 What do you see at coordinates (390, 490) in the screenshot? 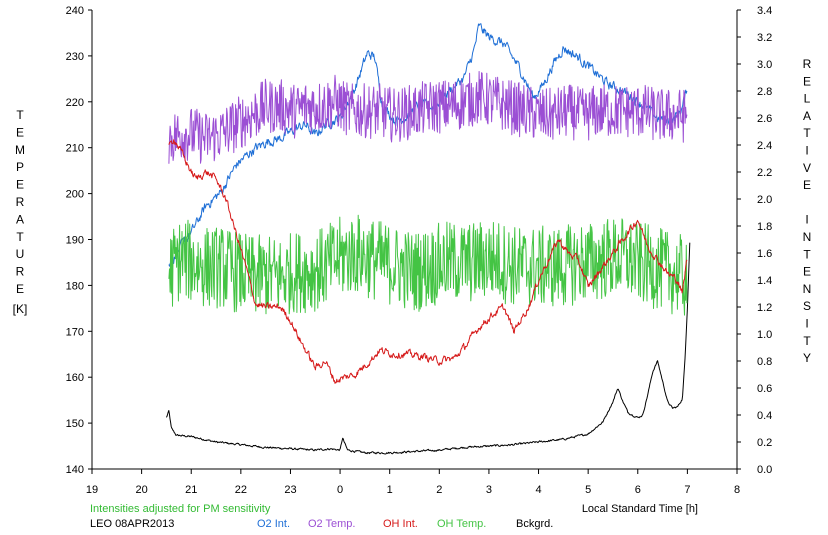
I see `x-tick-label: 1` at bounding box center [390, 490].